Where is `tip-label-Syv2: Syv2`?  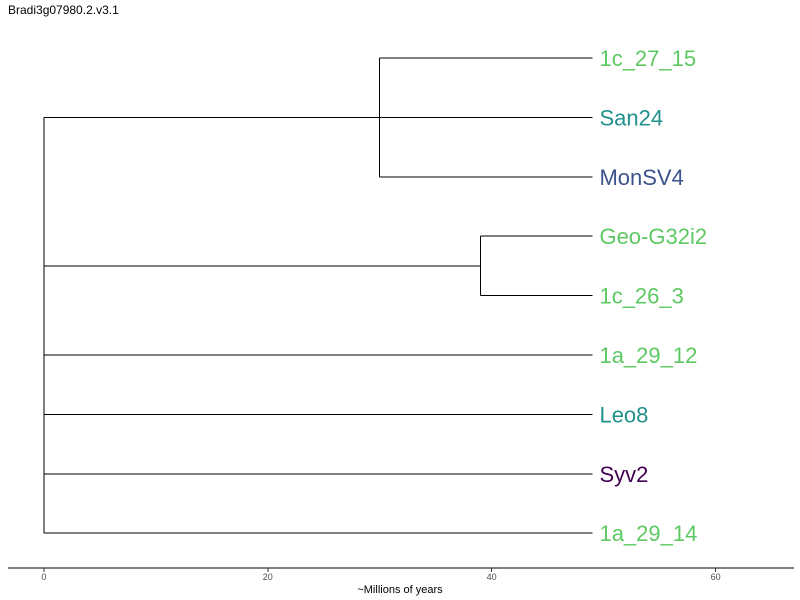 tip-label-Syv2: Syv2 is located at coordinates (623, 474).